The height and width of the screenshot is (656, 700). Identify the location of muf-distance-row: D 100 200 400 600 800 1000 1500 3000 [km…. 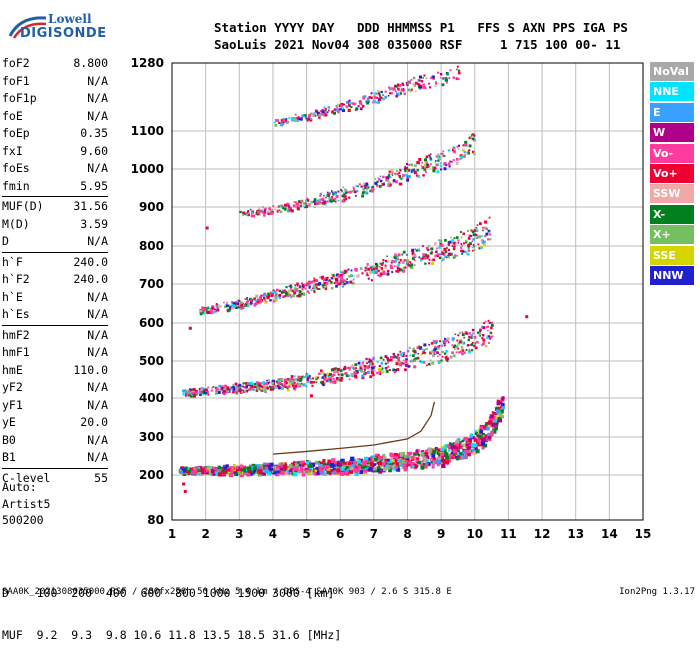
(168, 593).